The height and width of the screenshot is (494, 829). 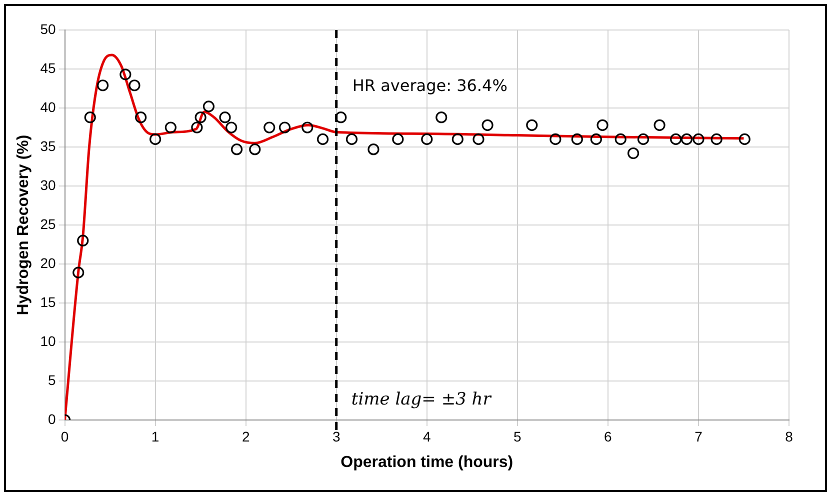 What do you see at coordinates (789, 436) in the screenshot?
I see `x-tick-label: 8` at bounding box center [789, 436].